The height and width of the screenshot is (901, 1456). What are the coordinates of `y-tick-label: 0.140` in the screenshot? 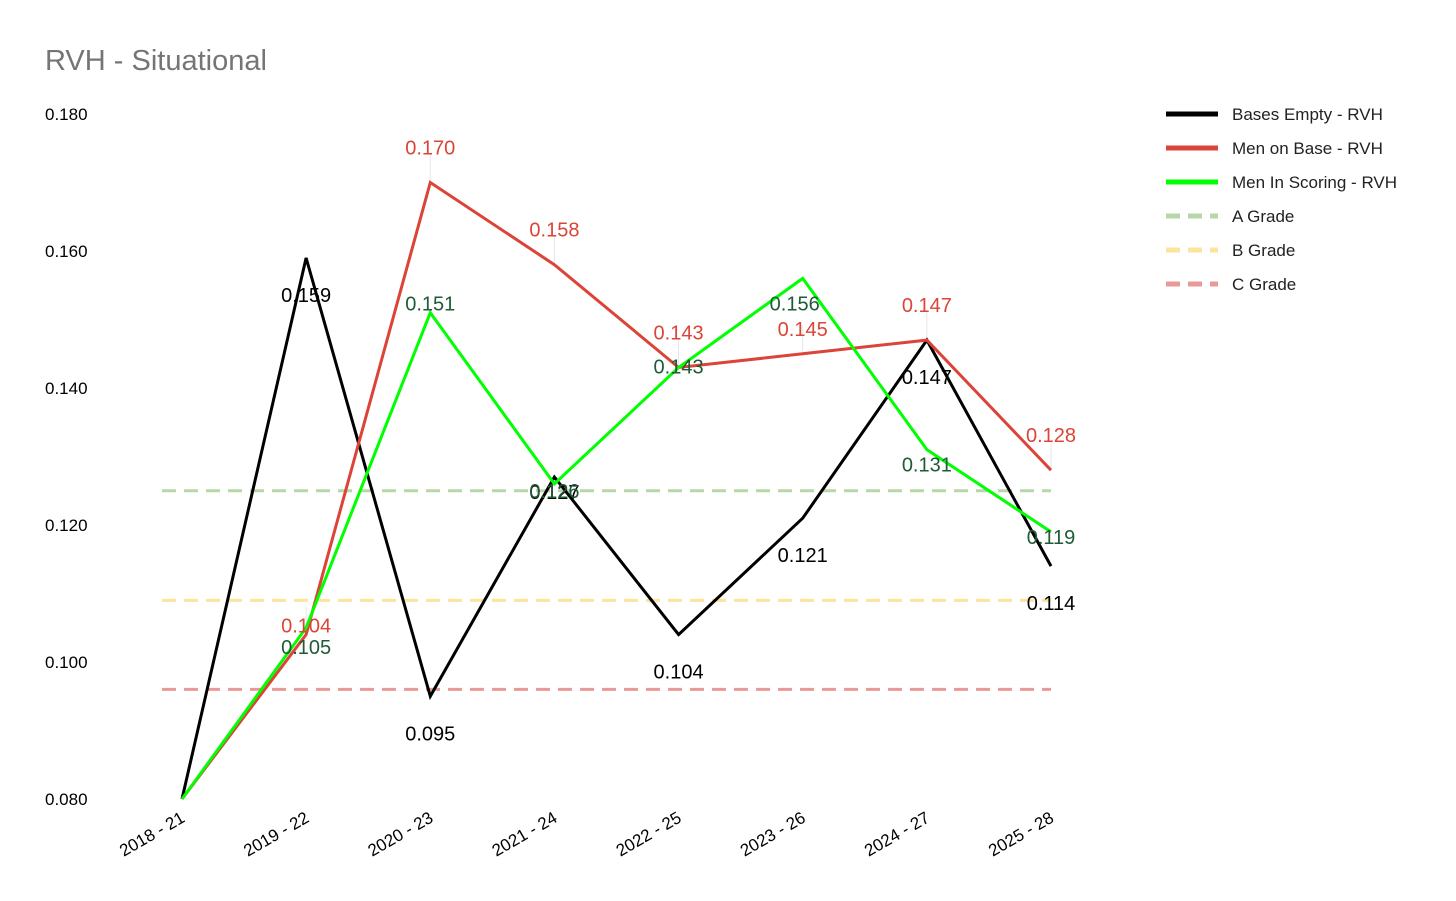 It's located at (66, 388).